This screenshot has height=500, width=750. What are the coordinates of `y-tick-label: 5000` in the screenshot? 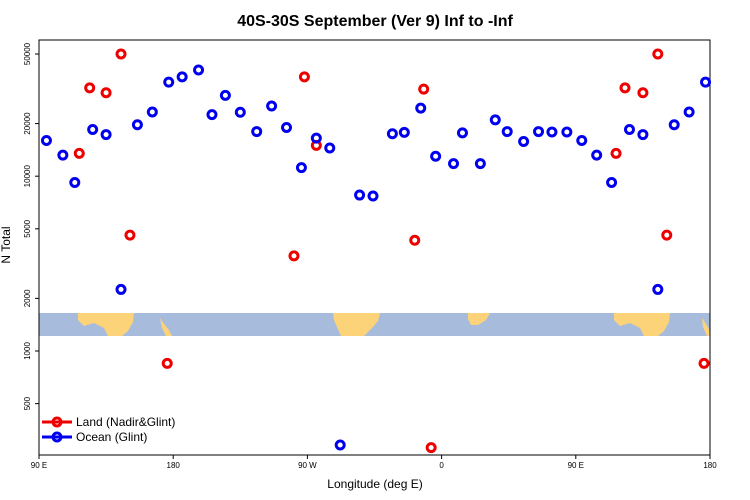 It's located at (27, 228).